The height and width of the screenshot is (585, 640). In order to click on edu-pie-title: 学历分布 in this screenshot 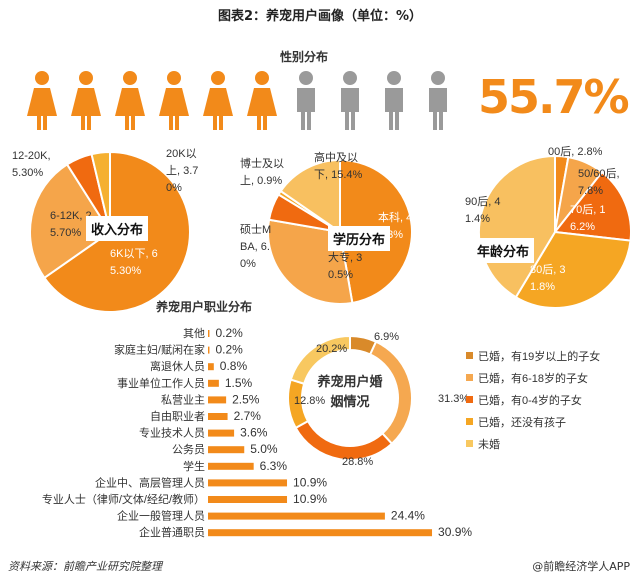, I will do `click(359, 238)`.